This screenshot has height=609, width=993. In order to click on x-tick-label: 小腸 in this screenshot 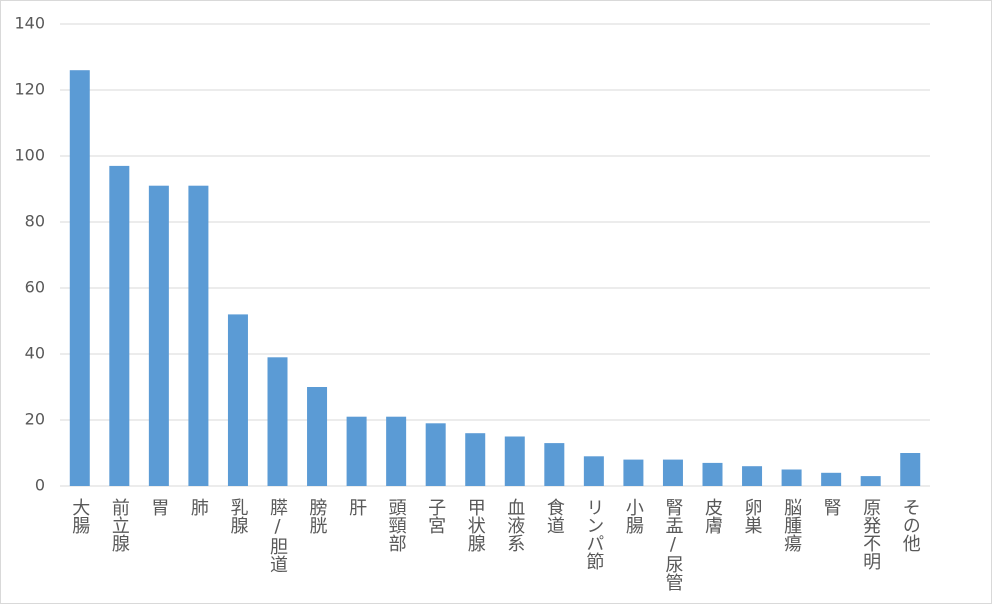, I will do `click(633, 516)`.